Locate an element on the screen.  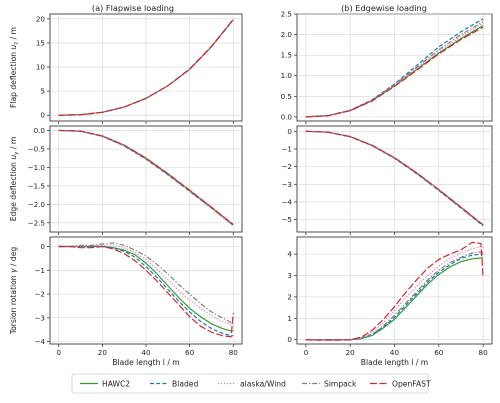
y-tick-label: 1.0 is located at coordinates (287, 75).